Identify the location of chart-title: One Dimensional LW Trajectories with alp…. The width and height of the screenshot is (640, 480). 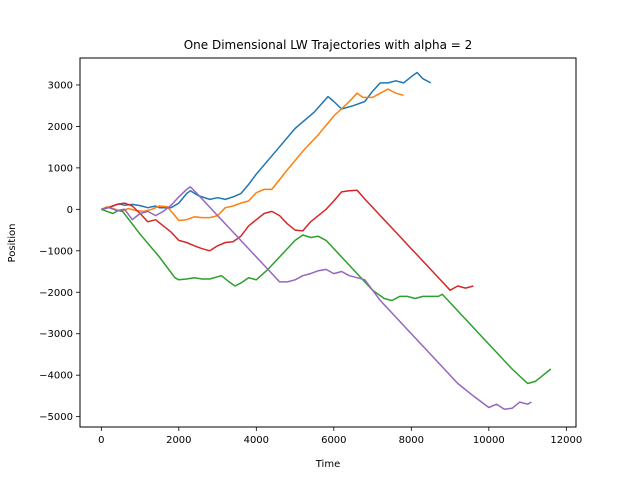
(328, 45).